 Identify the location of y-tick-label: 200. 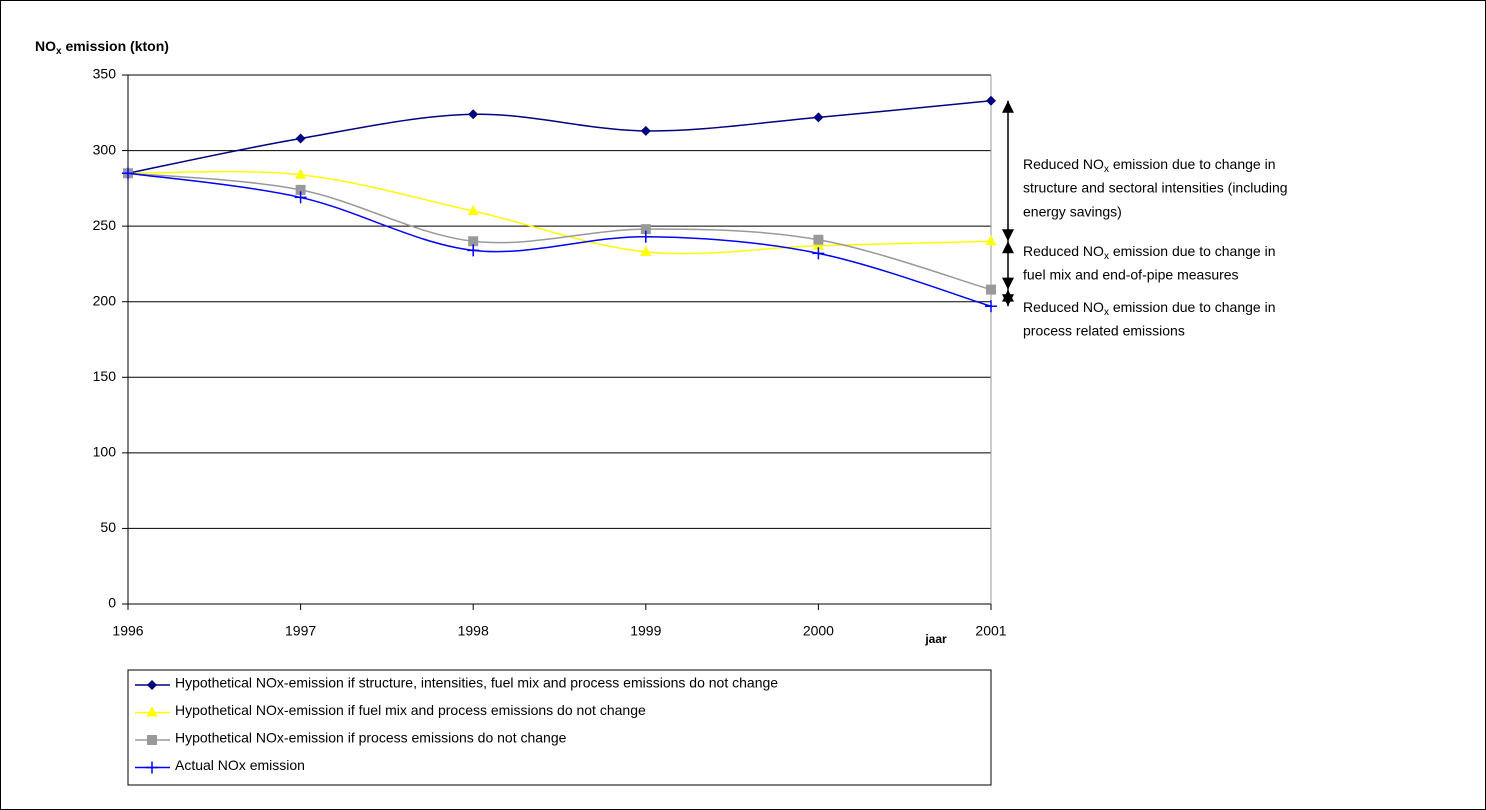
(105, 300).